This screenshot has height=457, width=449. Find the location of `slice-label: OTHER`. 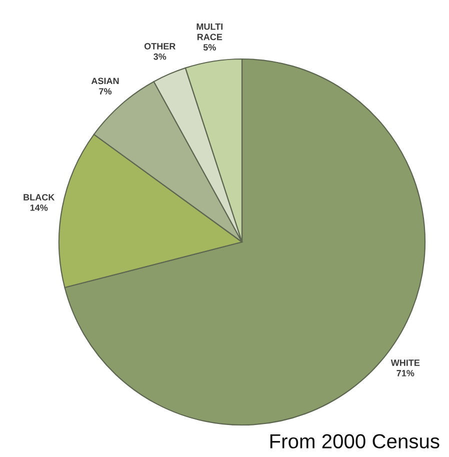

slice-label: OTHER is located at coordinates (160, 46).